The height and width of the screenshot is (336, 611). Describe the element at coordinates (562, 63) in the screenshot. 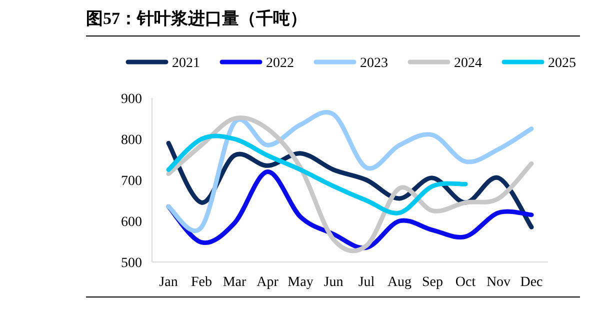

I see `legend-label: 2025` at that location.